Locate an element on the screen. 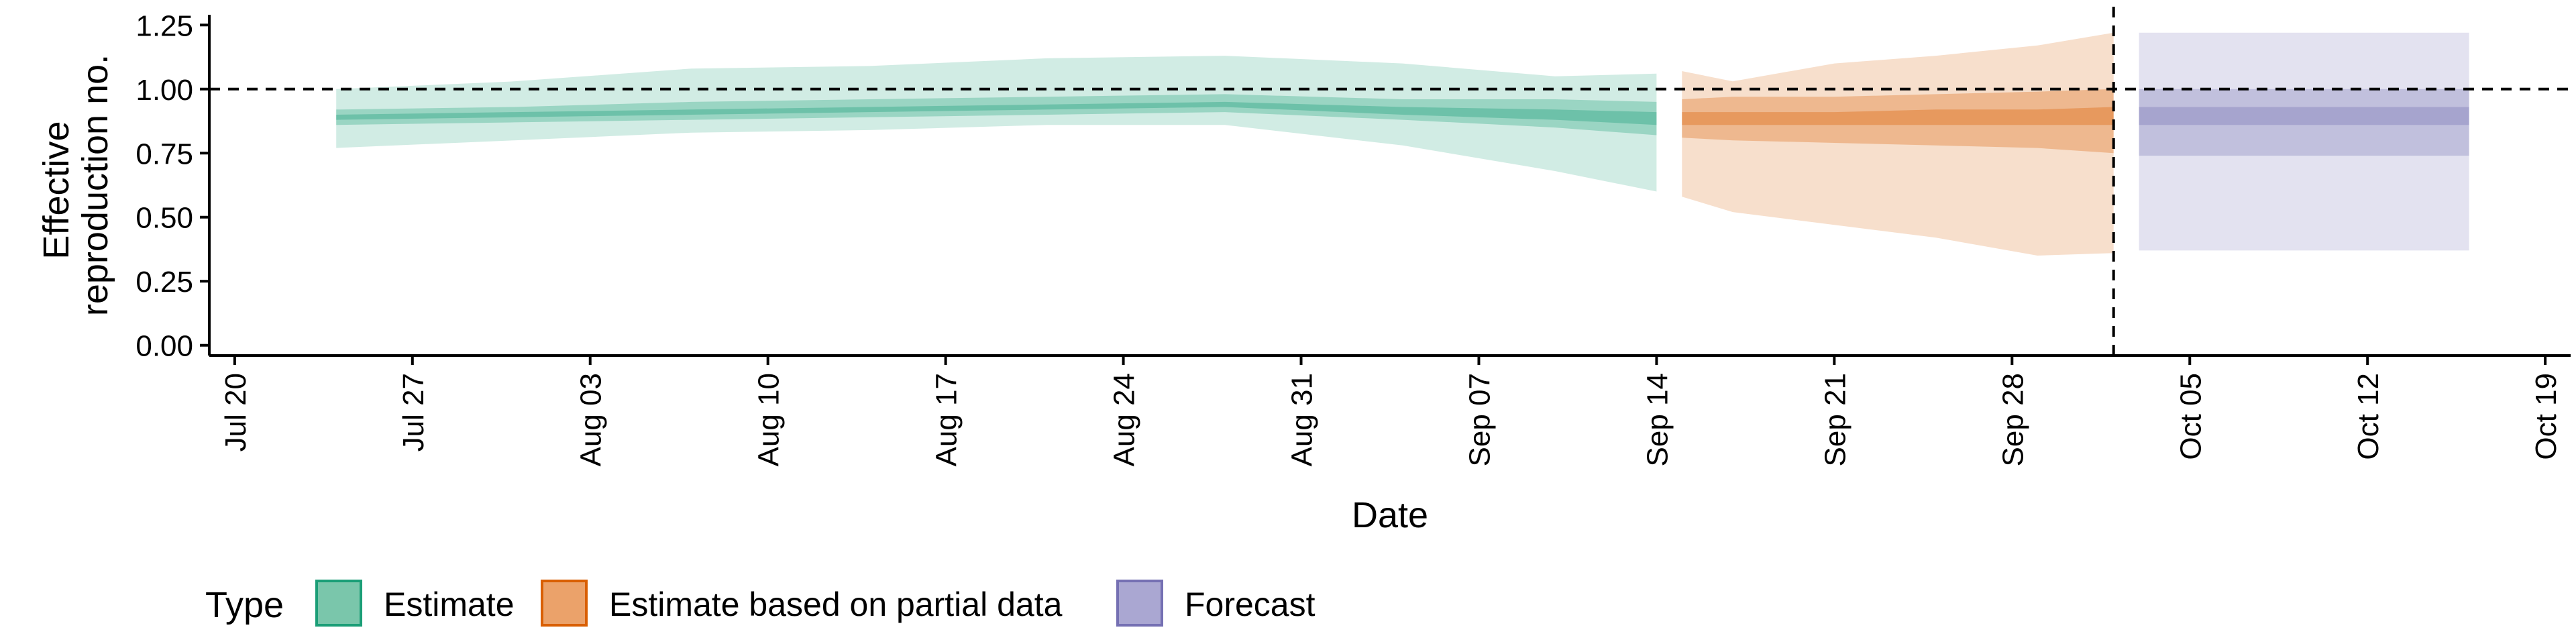 Image resolution: width=2576 pixels, height=644 pixels. y-tick-label: 0.00 is located at coordinates (164, 346).